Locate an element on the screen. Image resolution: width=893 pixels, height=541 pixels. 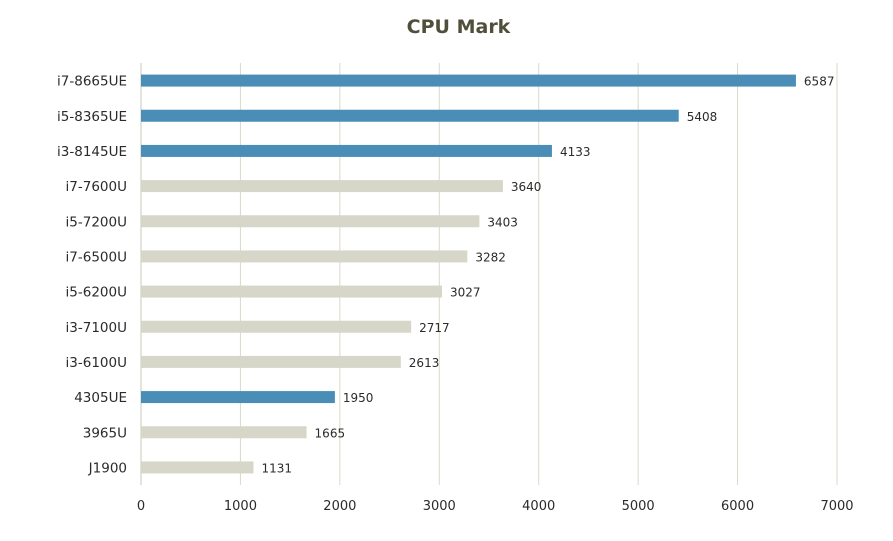
x-tick-label: 4000 is located at coordinates (538, 506).